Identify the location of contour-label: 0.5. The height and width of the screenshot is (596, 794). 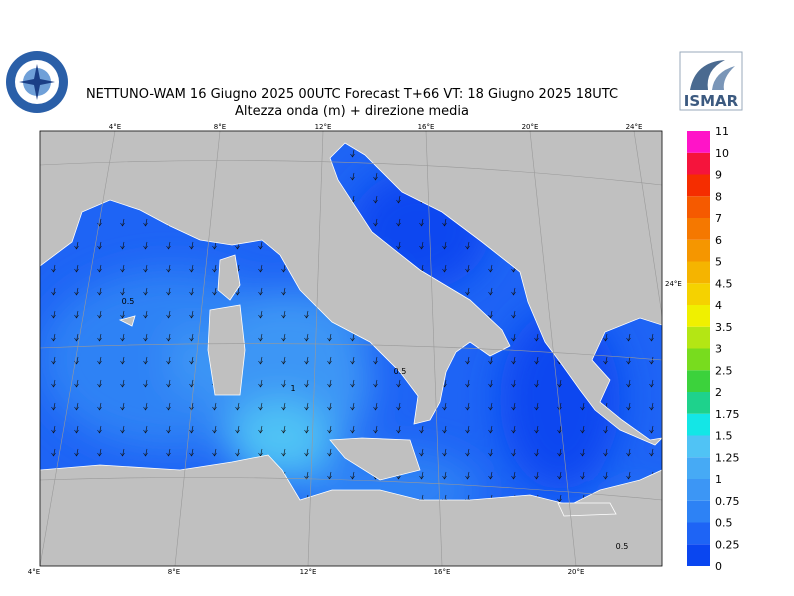
(622, 546).